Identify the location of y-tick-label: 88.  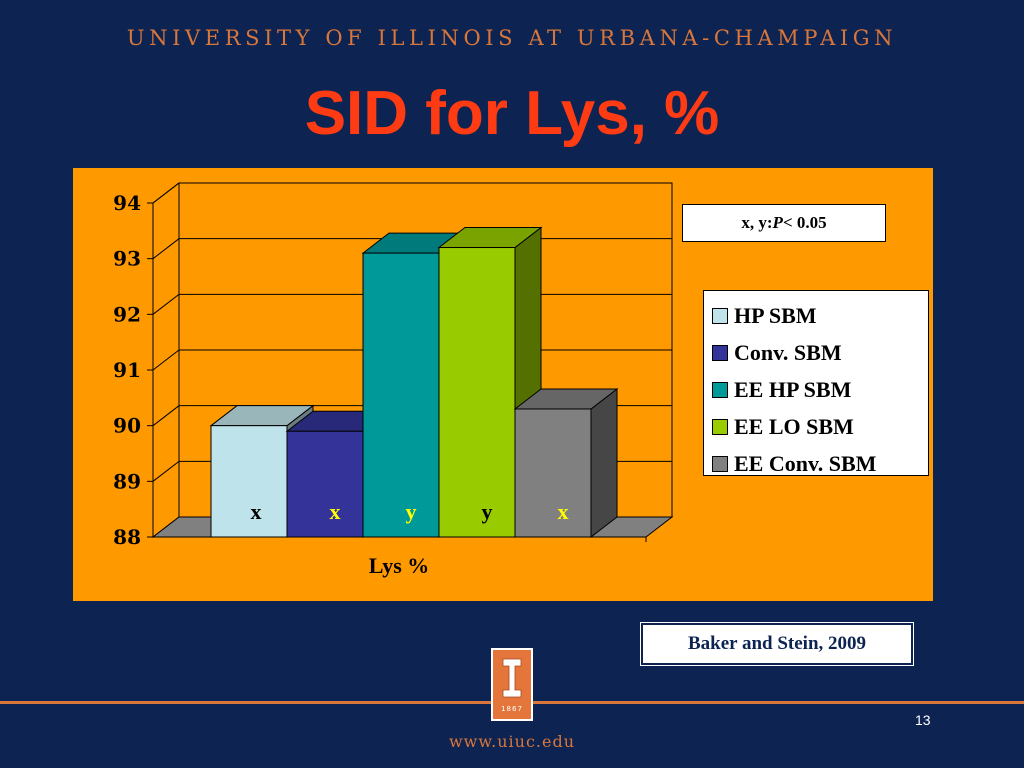
(127, 537).